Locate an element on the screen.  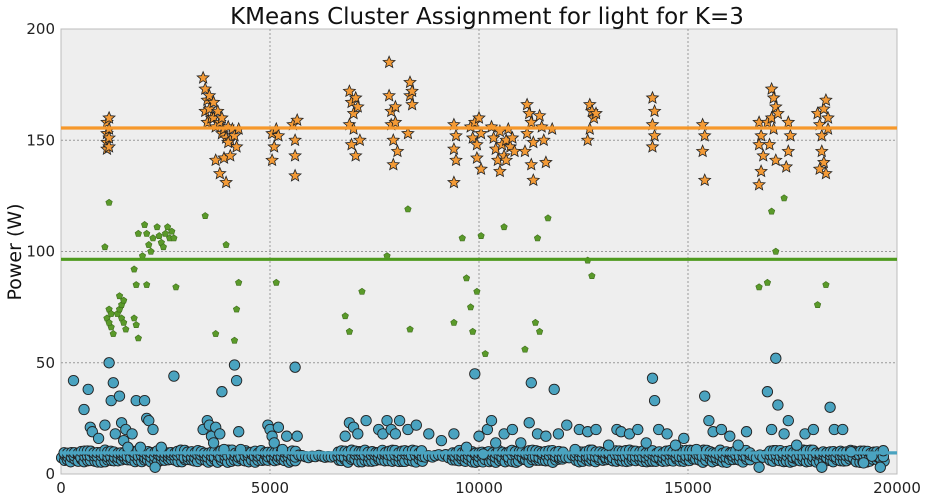
x-tick-label: 15000 is located at coordinates (688, 488).